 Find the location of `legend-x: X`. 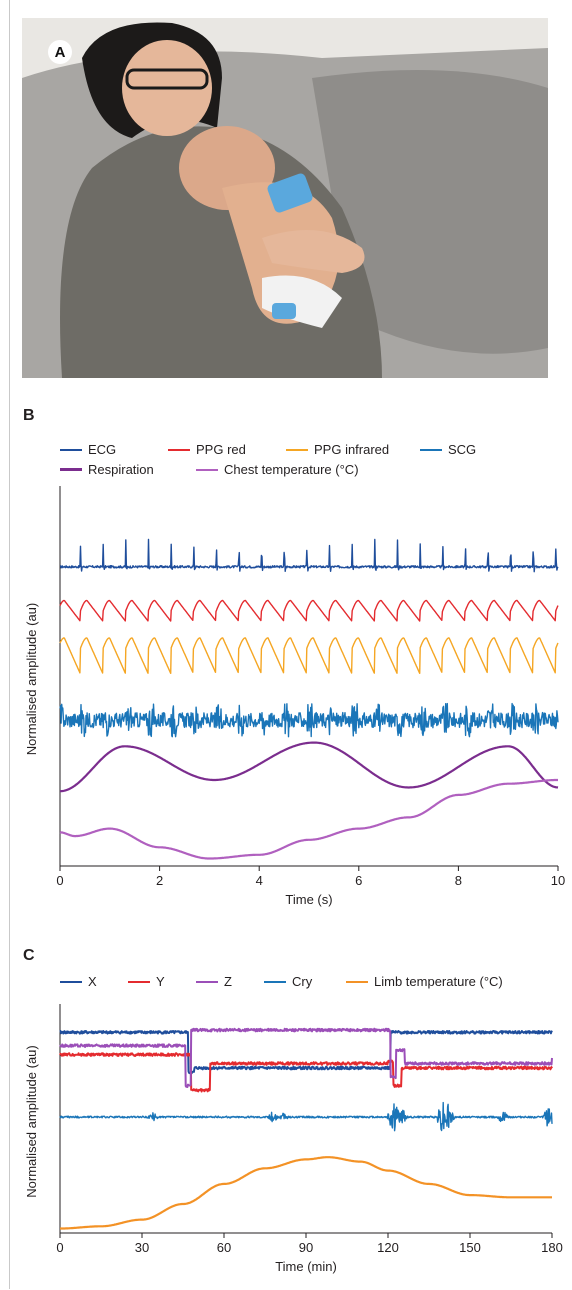

legend-x: X is located at coordinates (78, 981).